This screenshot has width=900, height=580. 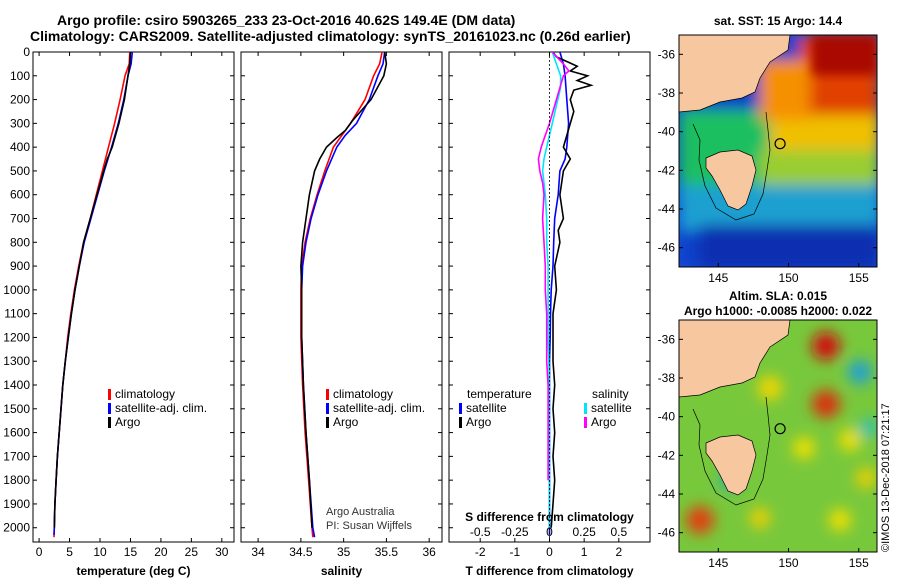 I want to click on y-tick-label: 1300, so click(x=16, y=361).